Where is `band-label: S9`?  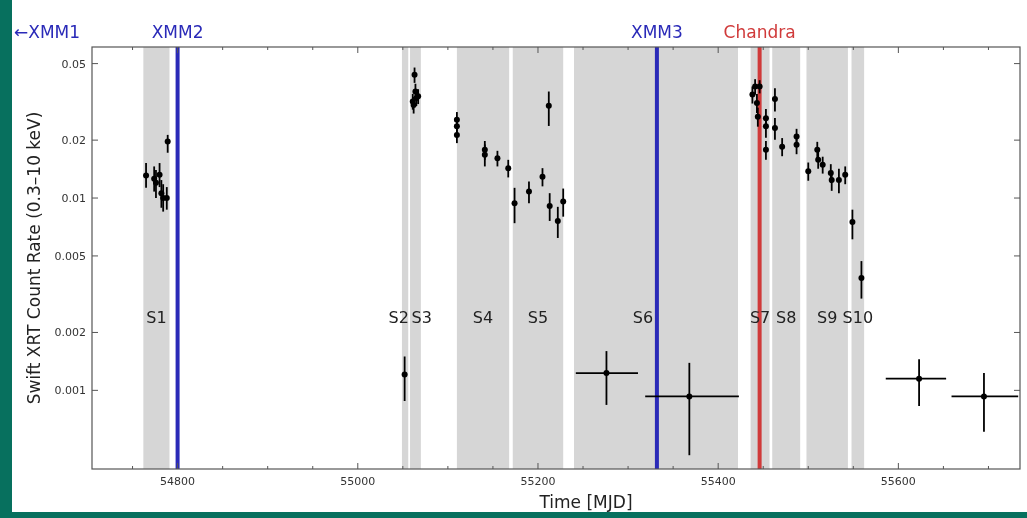 band-label: S9 is located at coordinates (827, 318).